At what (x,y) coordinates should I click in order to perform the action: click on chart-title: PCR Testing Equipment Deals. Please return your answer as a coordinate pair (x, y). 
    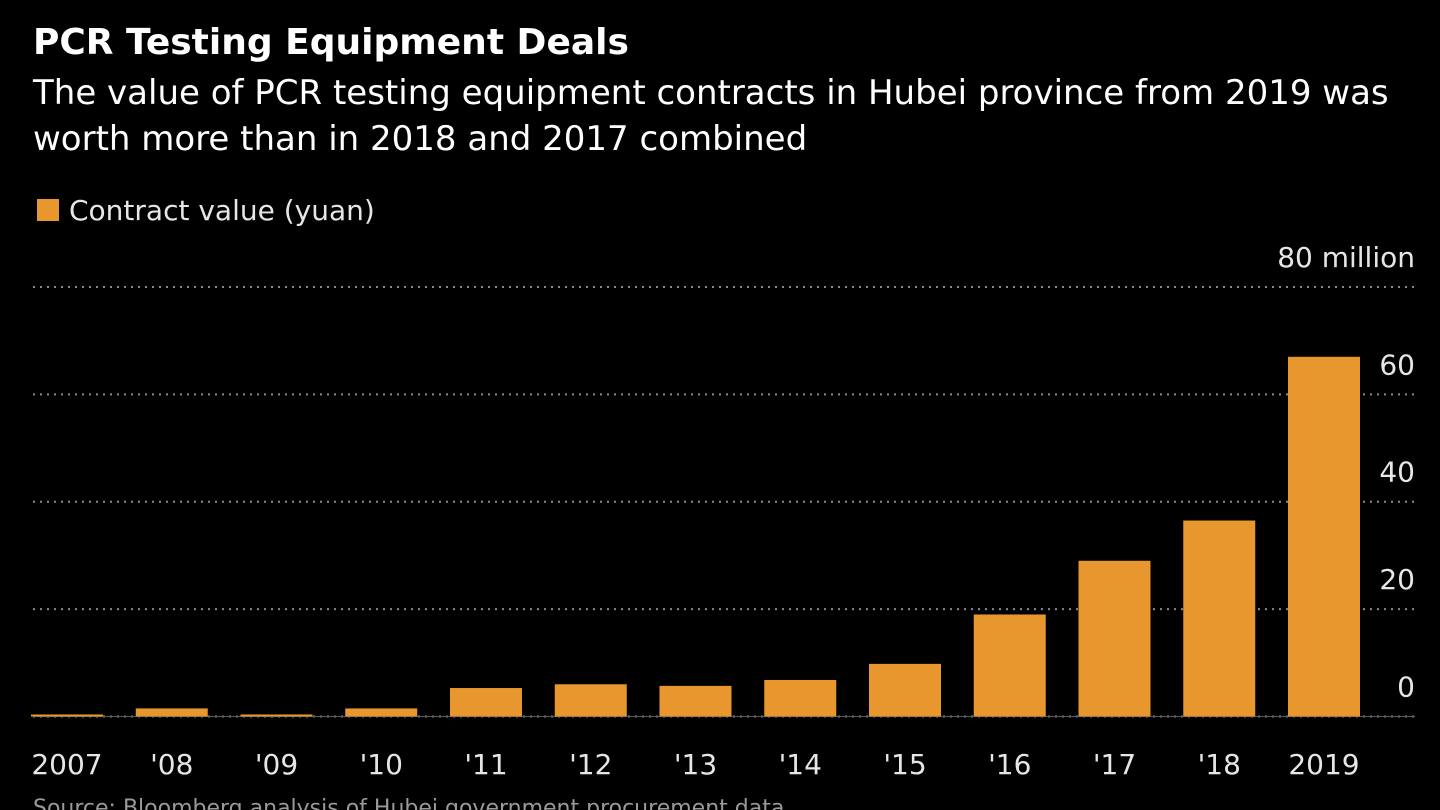
    Looking at the image, I should click on (331, 42).